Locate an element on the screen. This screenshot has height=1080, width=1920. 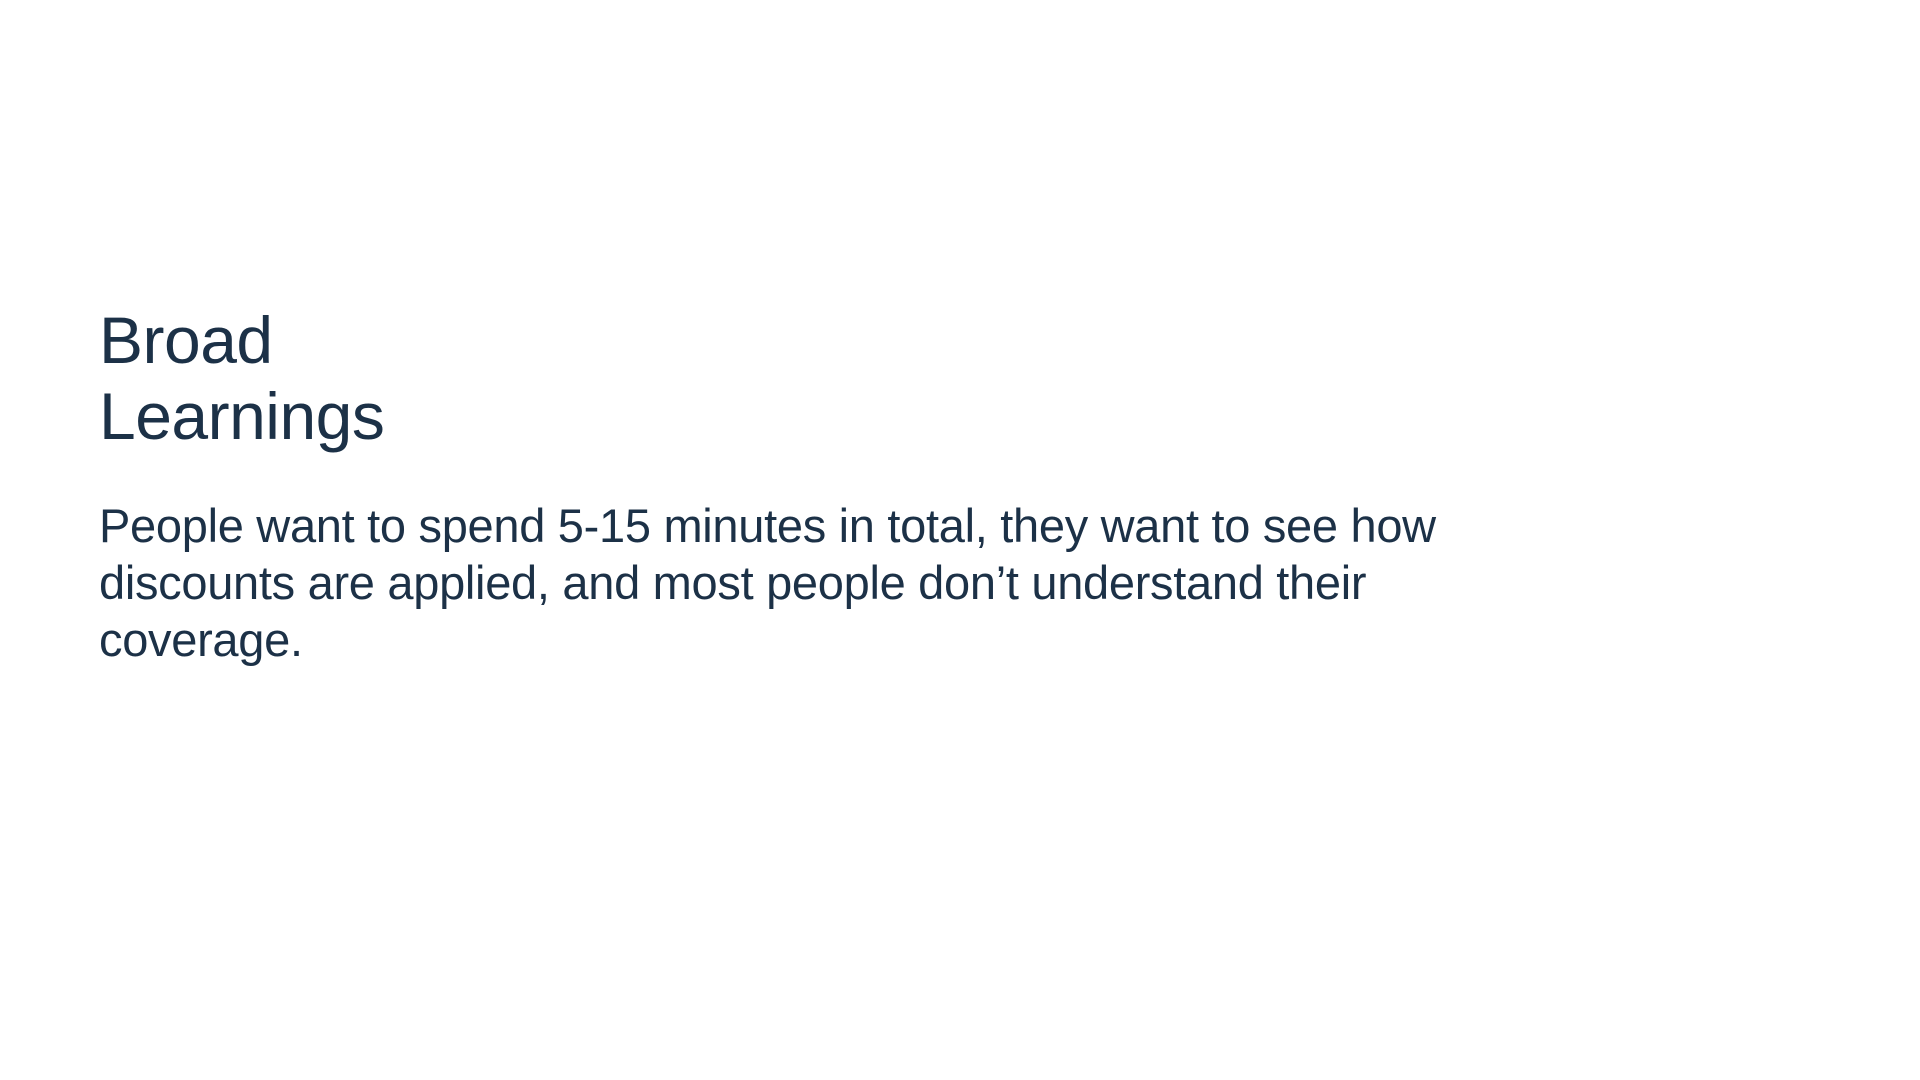
slide-title: Broad Learnings is located at coordinates (242, 378).